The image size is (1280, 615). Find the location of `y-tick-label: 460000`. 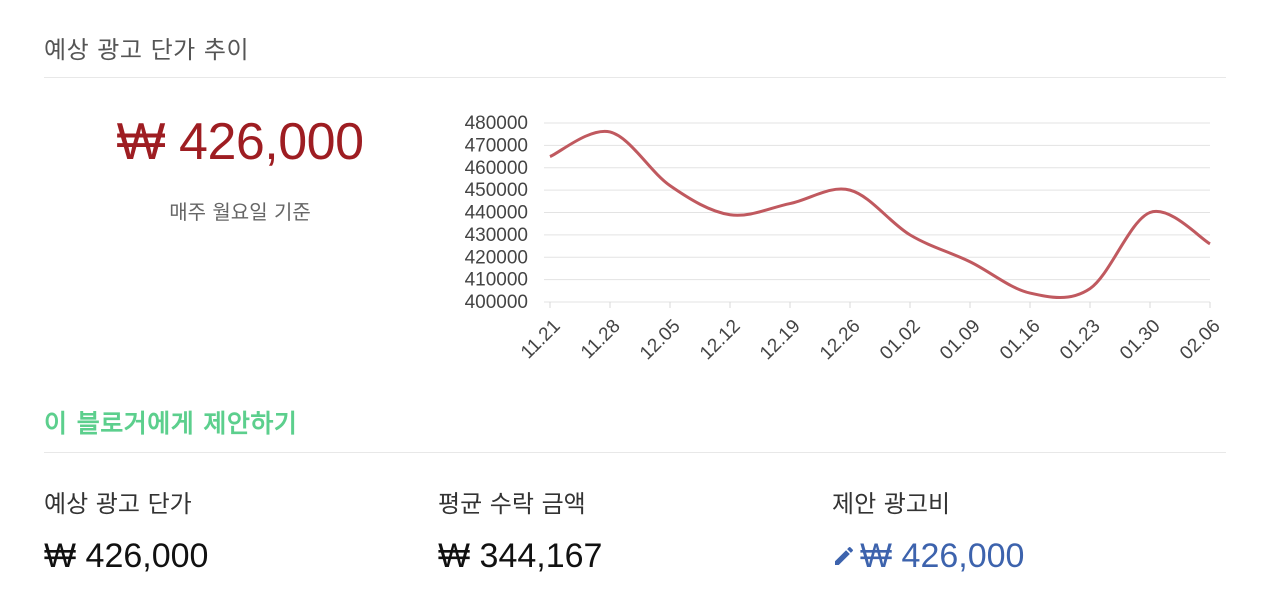

y-tick-label: 460000 is located at coordinates (496, 168).